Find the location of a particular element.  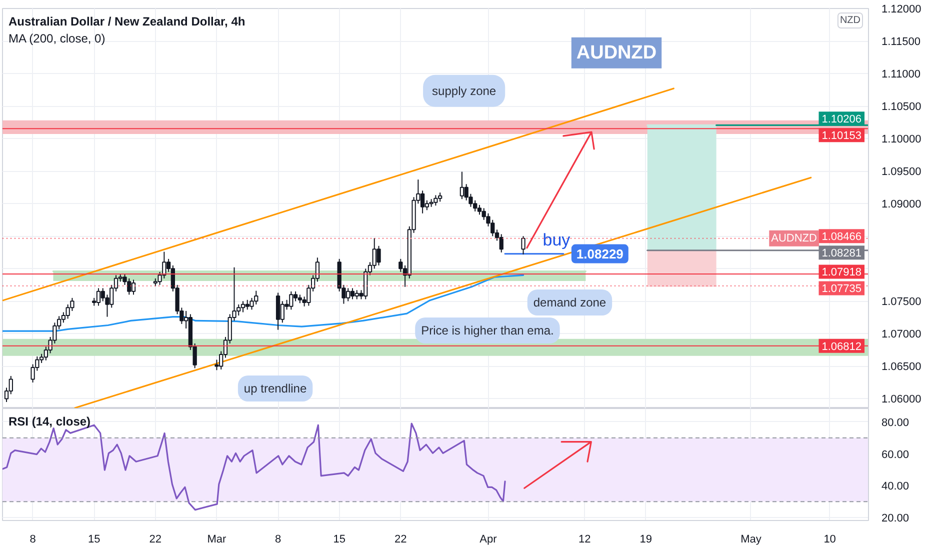

x-tick-label: May is located at coordinates (751, 540).